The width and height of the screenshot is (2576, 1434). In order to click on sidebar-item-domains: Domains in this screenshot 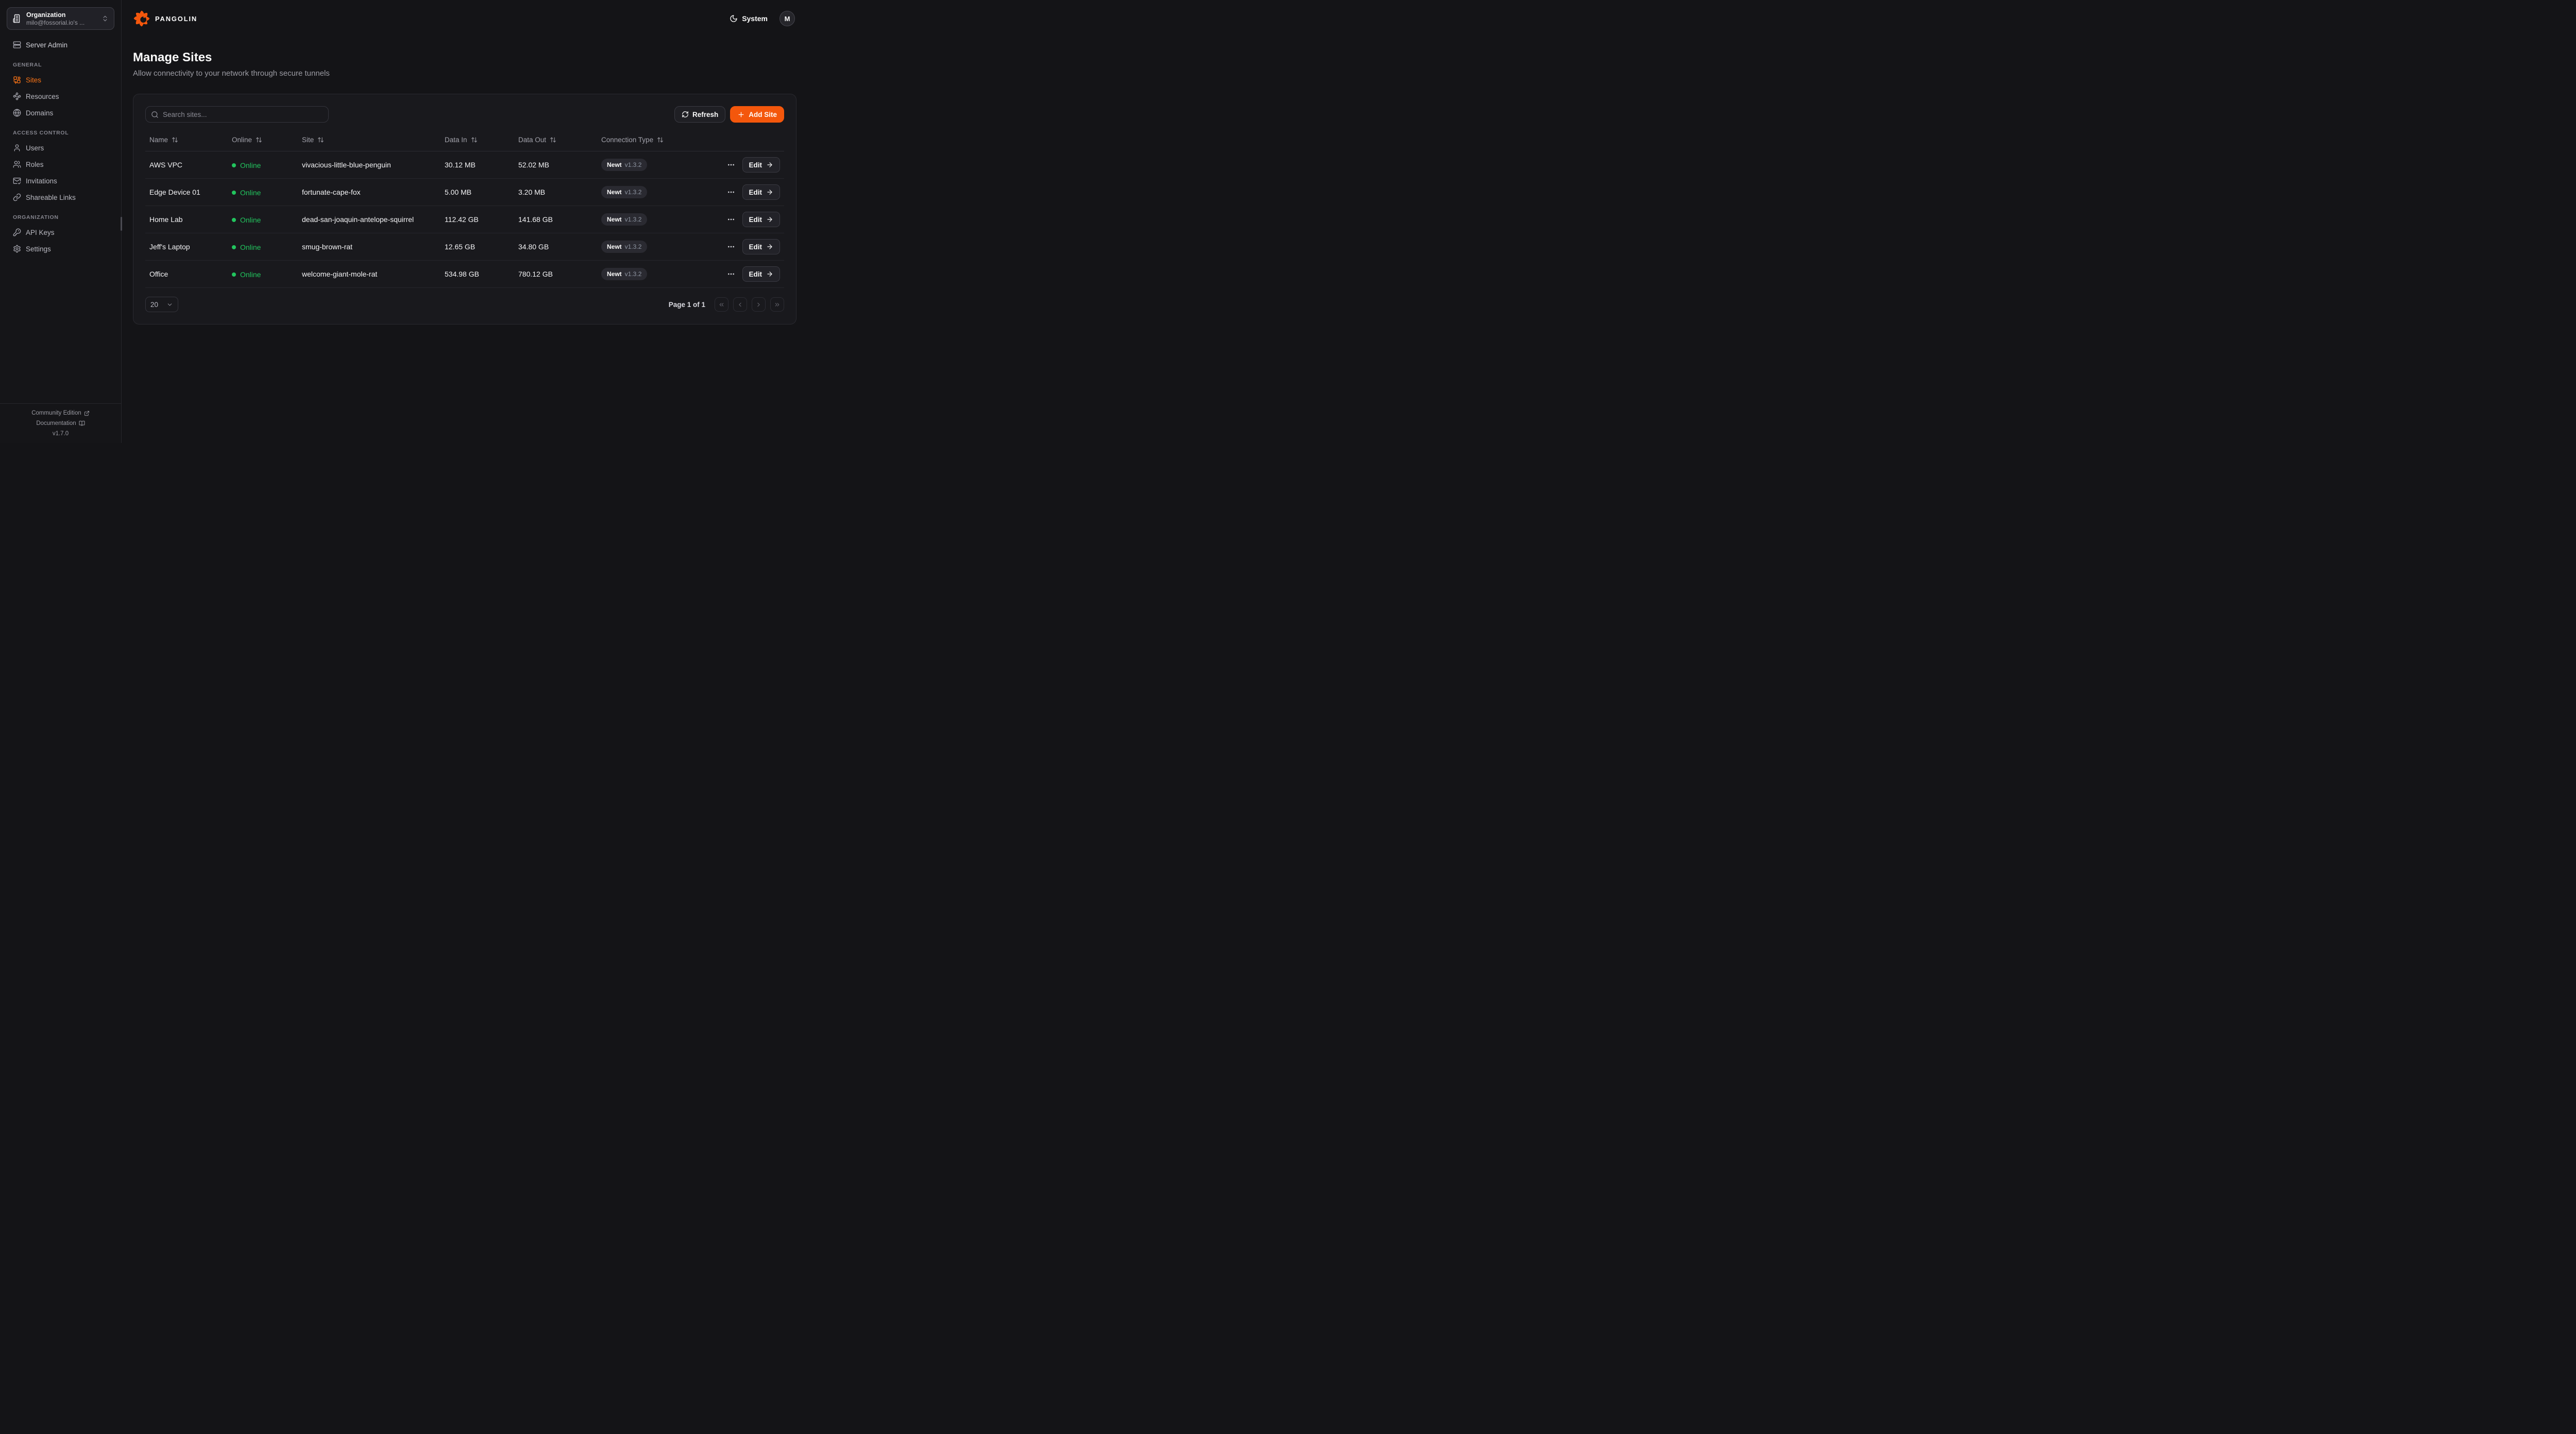, I will do `click(60, 113)`.